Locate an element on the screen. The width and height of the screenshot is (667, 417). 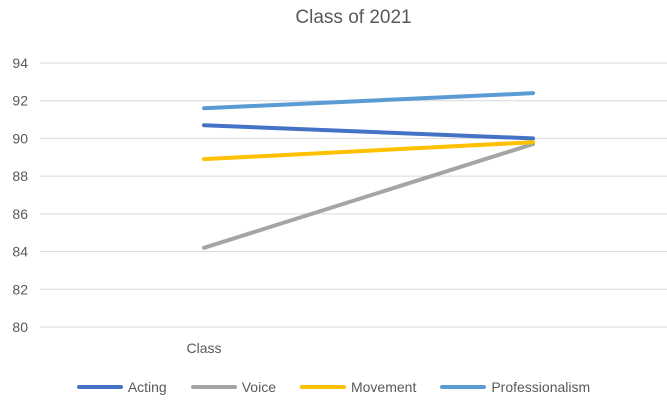
legend-item-professionalism: Professionalism is located at coordinates (515, 387).